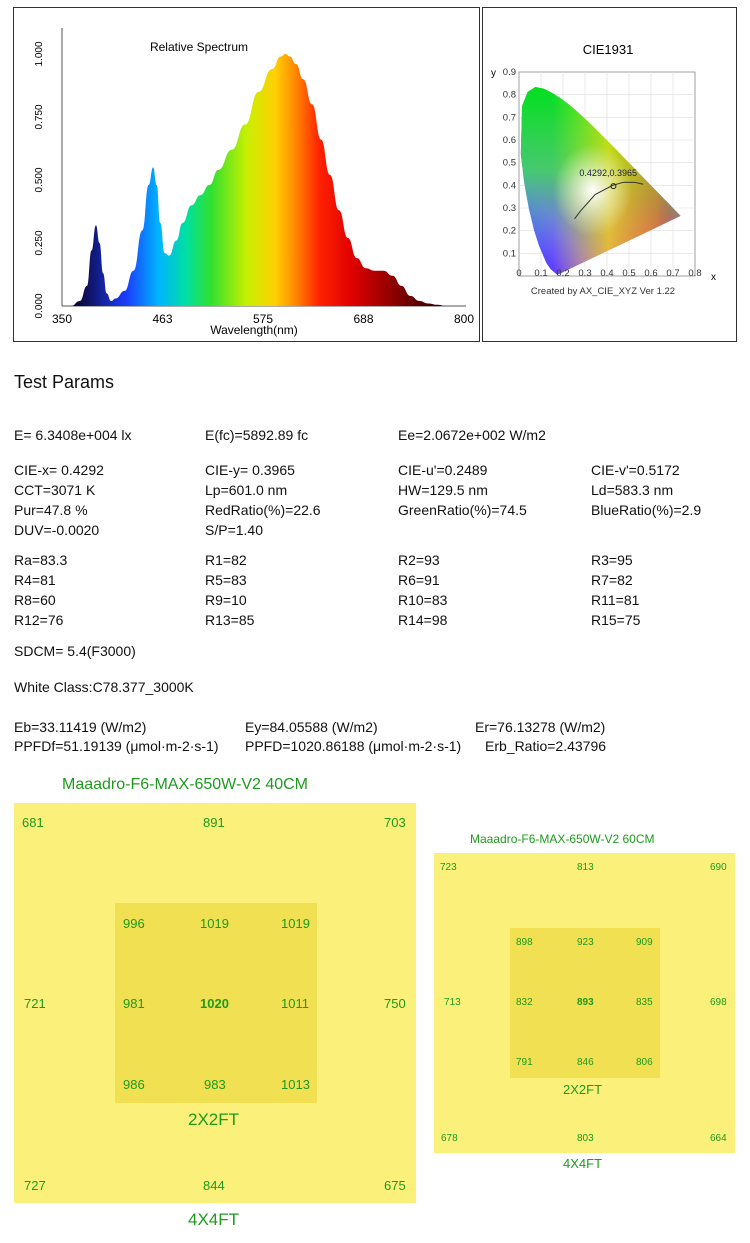  I want to click on param-ey: Ey=84.05588 (W/m2), so click(311, 727).